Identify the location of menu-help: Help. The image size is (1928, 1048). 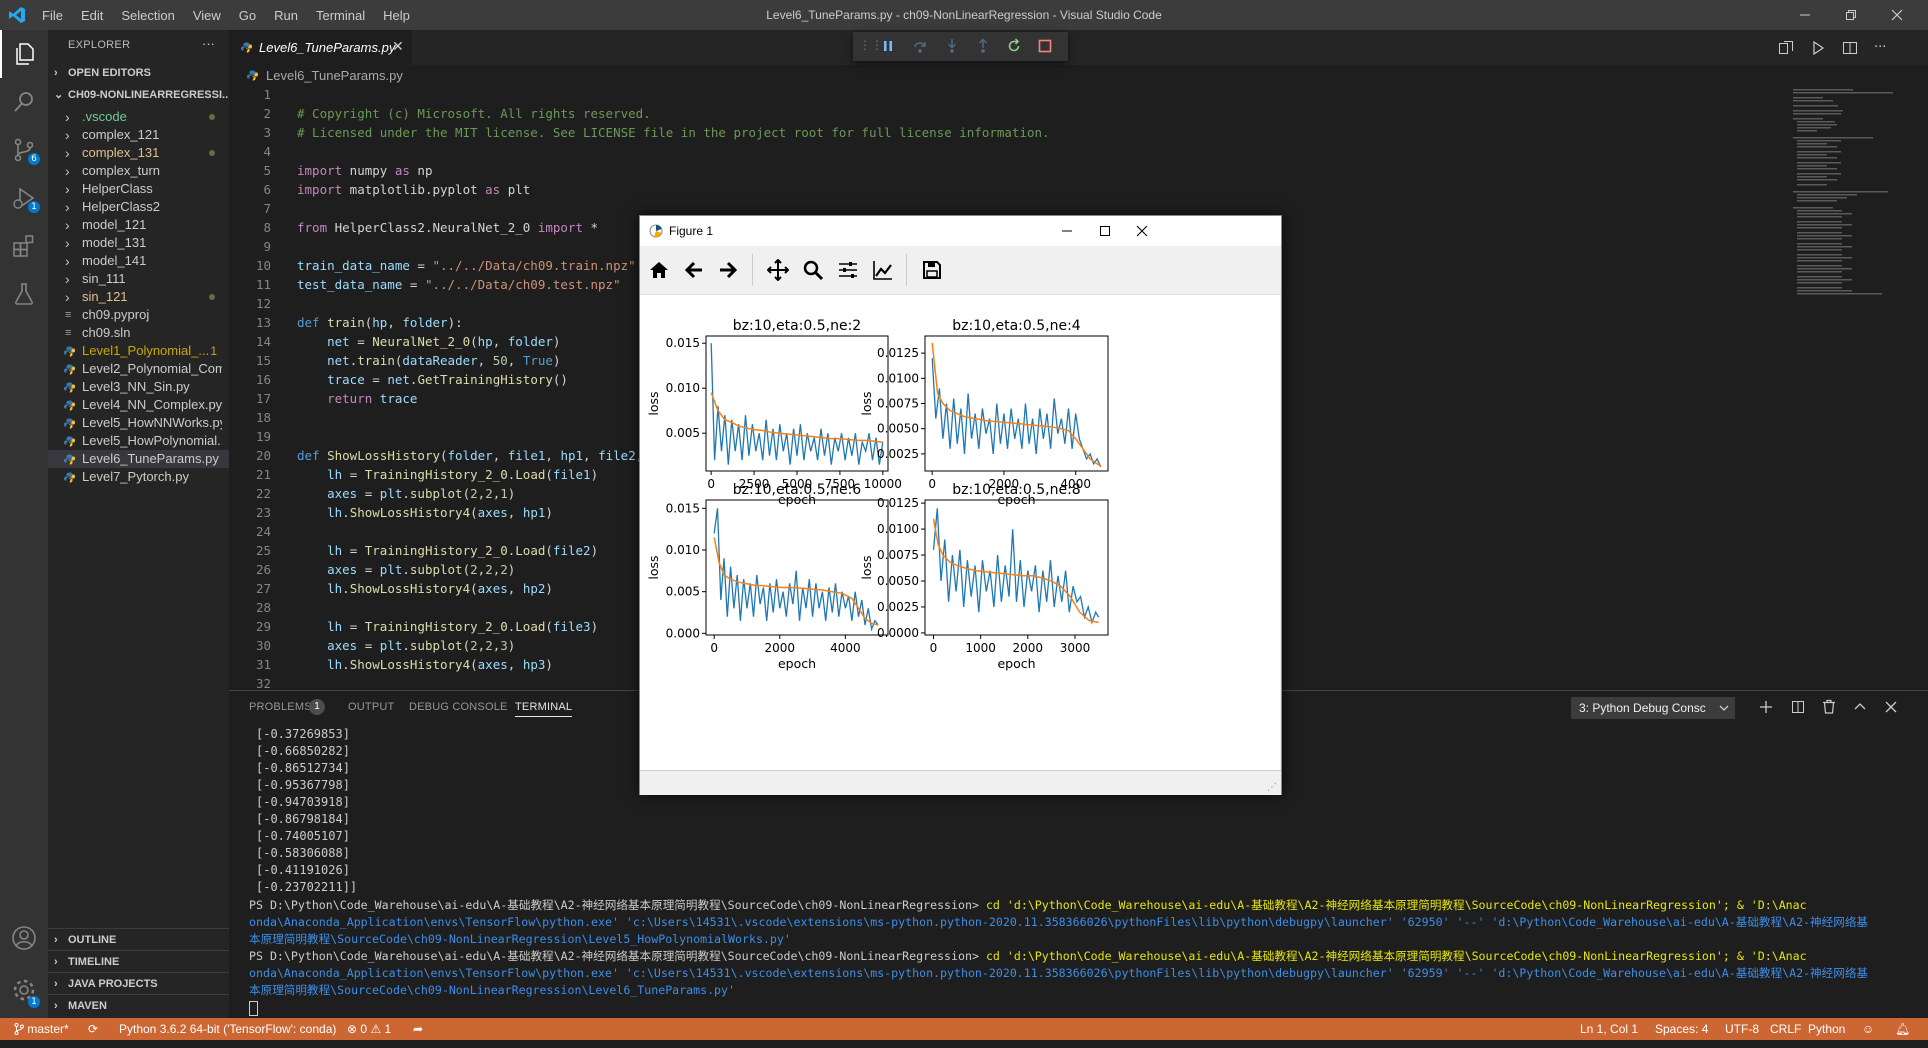
(396, 15).